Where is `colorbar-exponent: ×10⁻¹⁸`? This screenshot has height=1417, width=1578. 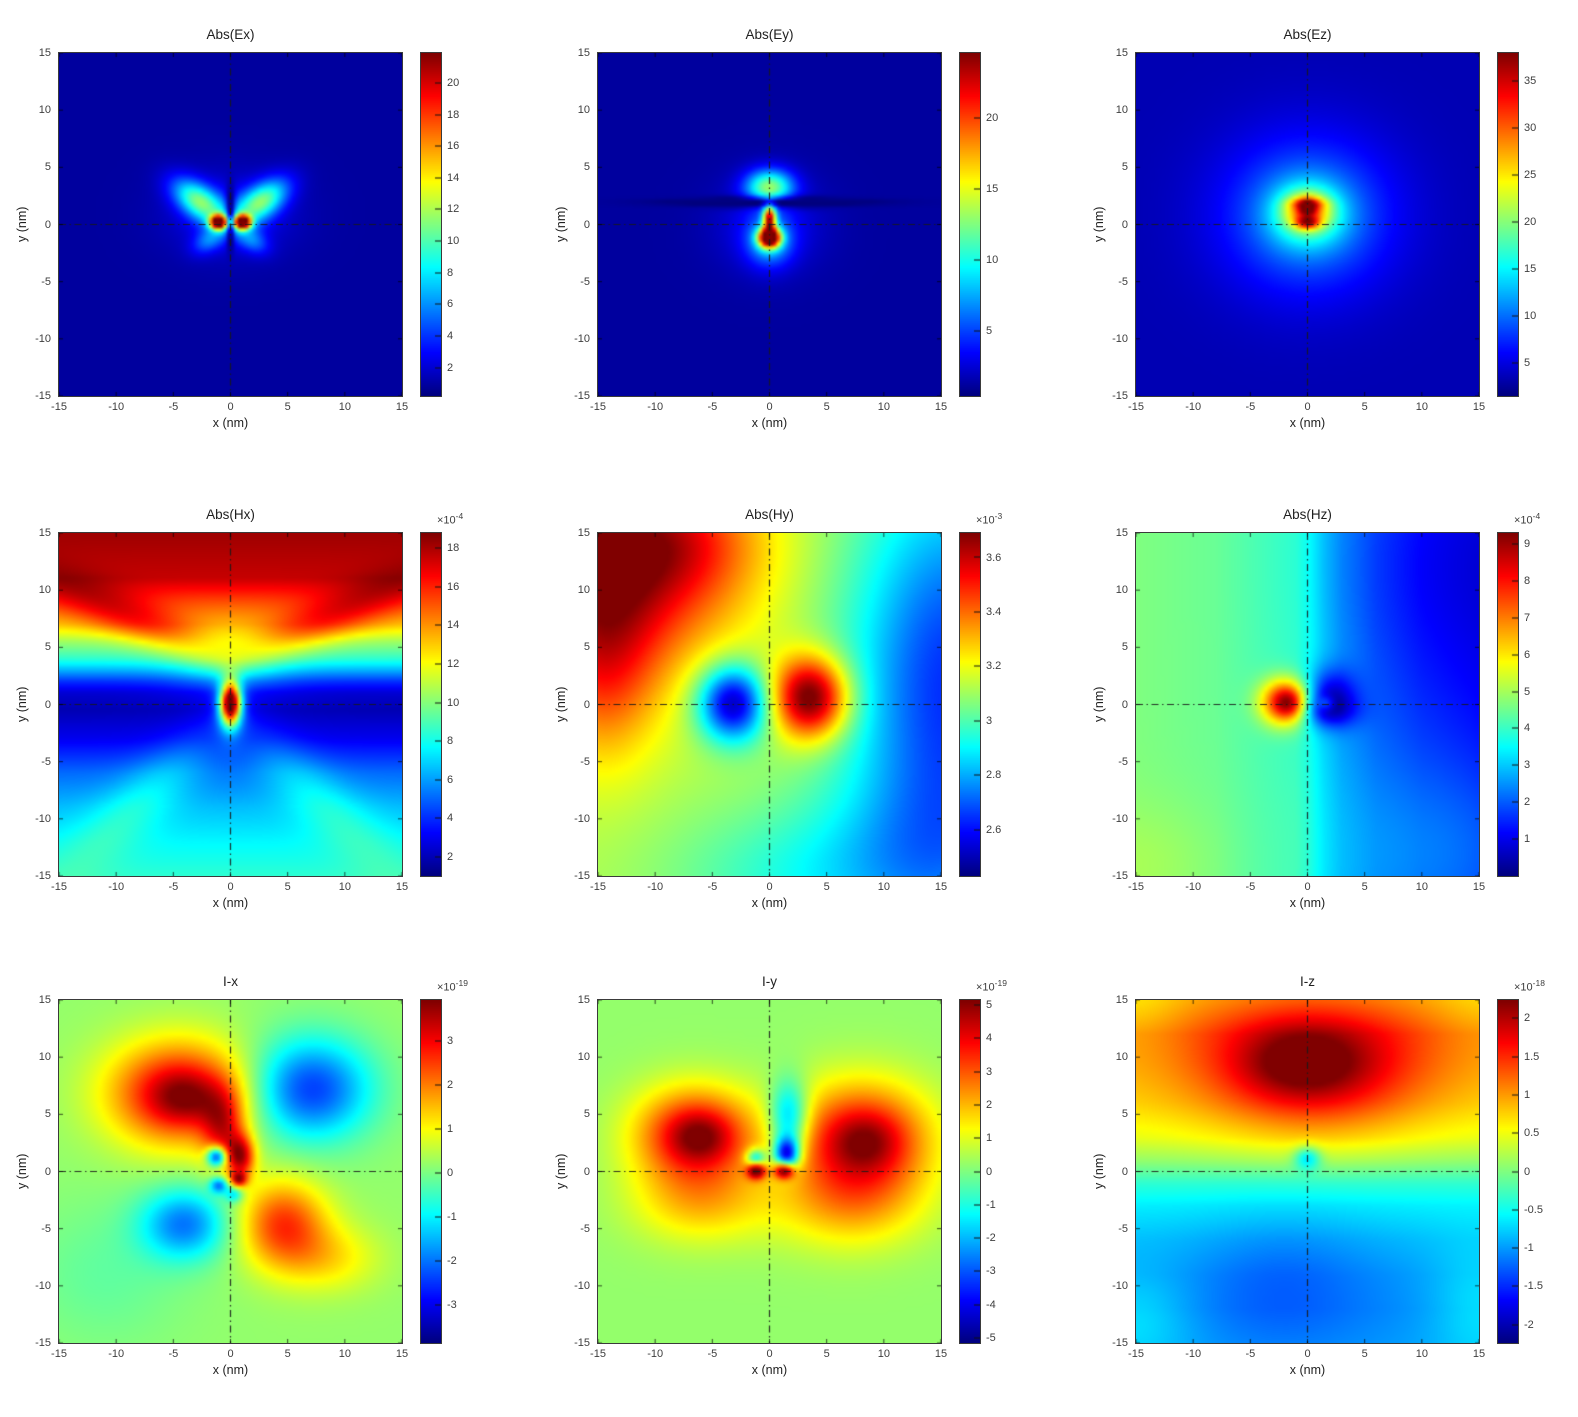 colorbar-exponent: ×10⁻¹⁸ is located at coordinates (1529, 986).